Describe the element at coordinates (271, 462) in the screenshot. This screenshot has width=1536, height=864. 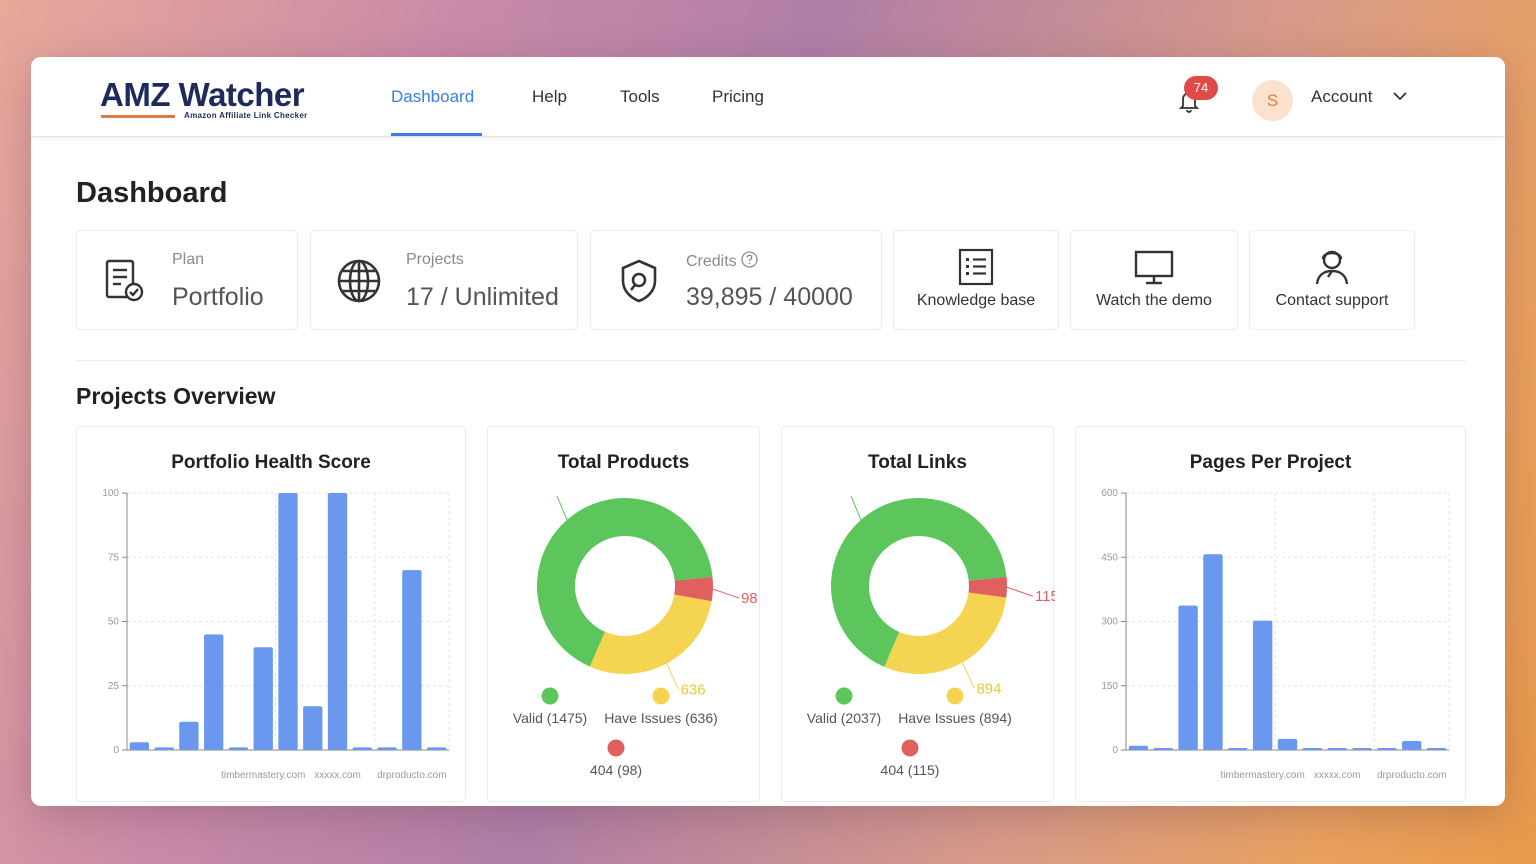
I see `chart-title: Portfolio Health Score` at that location.